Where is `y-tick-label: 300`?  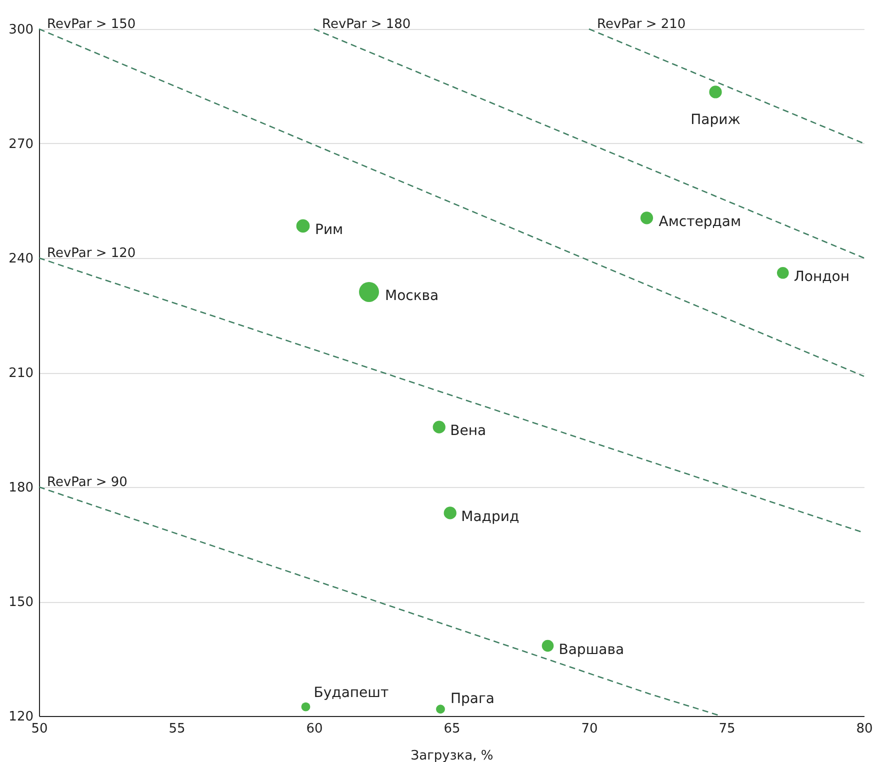 y-tick-label: 300 is located at coordinates (21, 30).